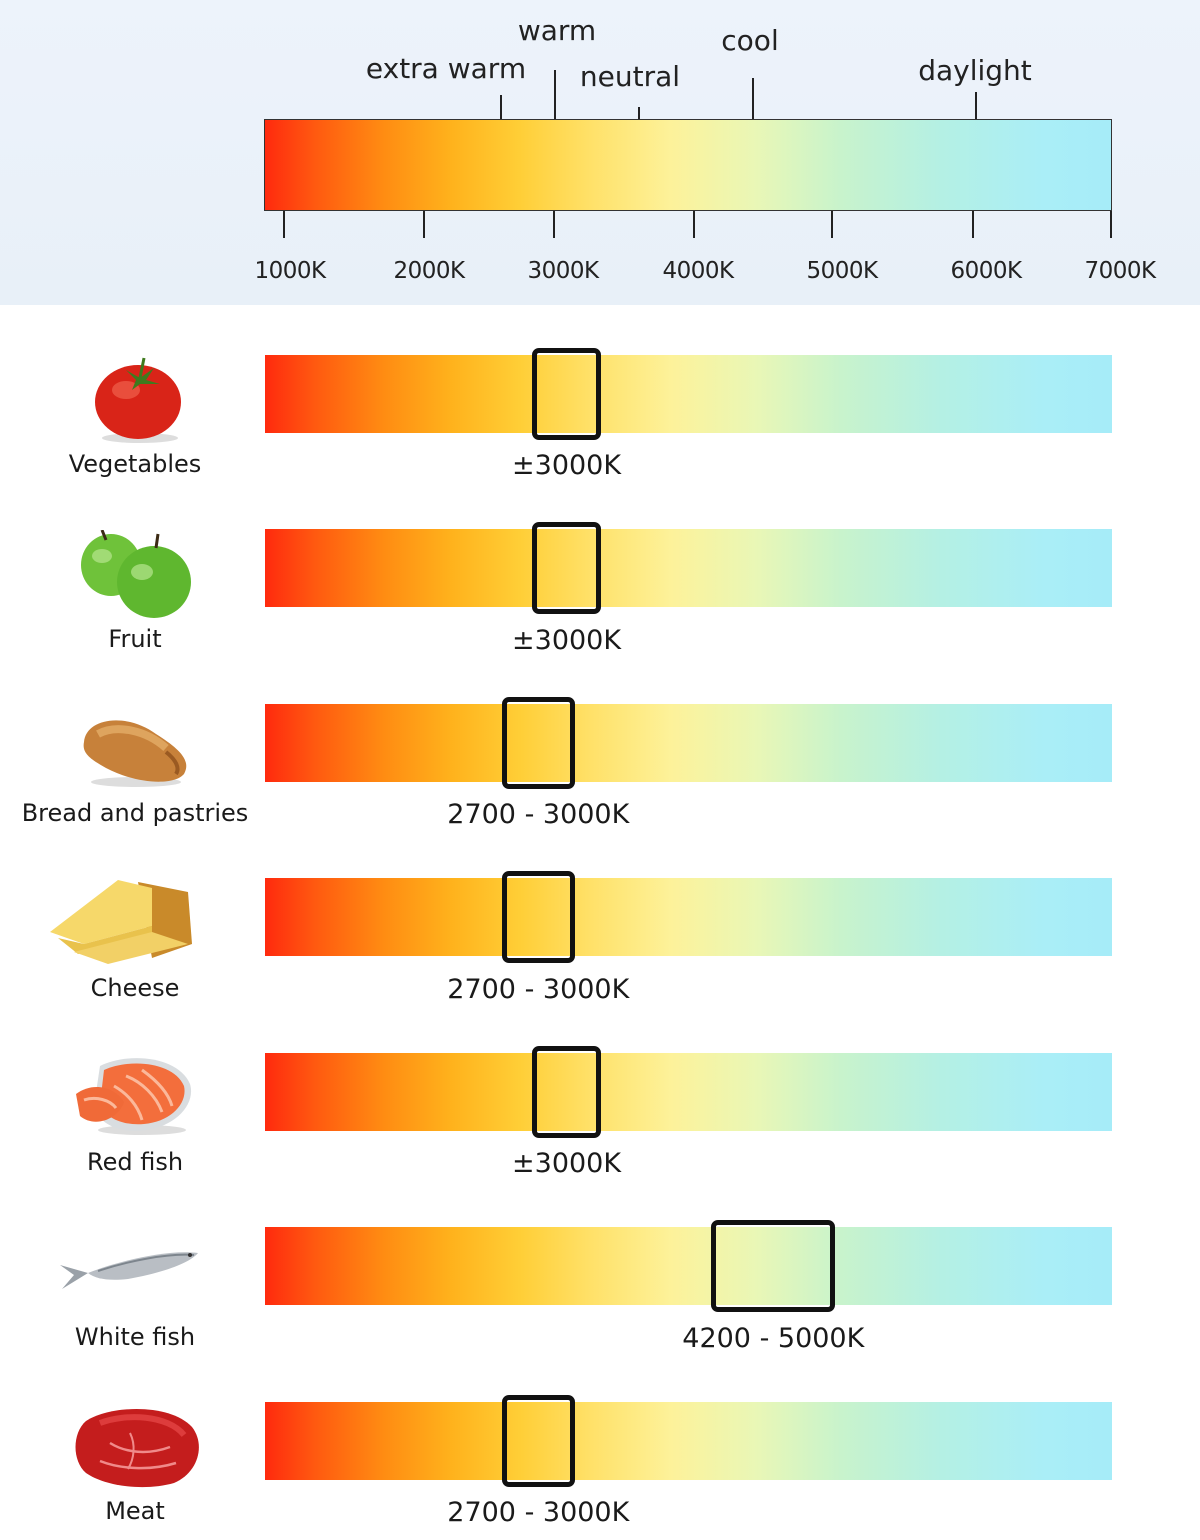 Image resolution: width=1200 pixels, height=1540 pixels. Describe the element at coordinates (842, 271) in the screenshot. I see `scale-label-5000k: 5000K` at that location.